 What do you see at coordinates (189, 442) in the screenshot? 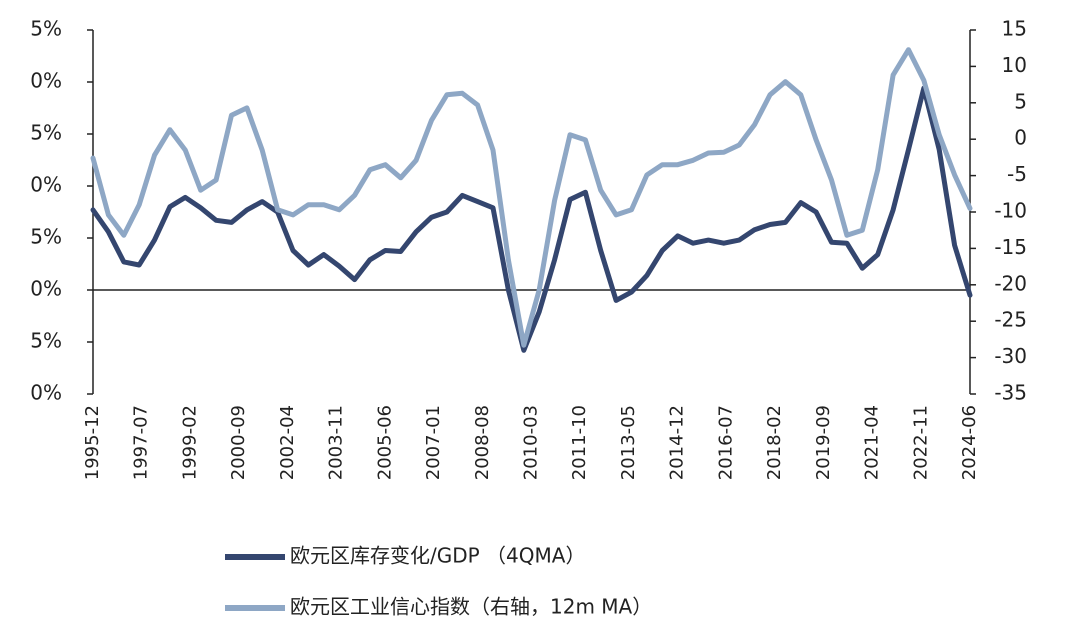
I see `x-tick-label: 1999-02` at bounding box center [189, 442].